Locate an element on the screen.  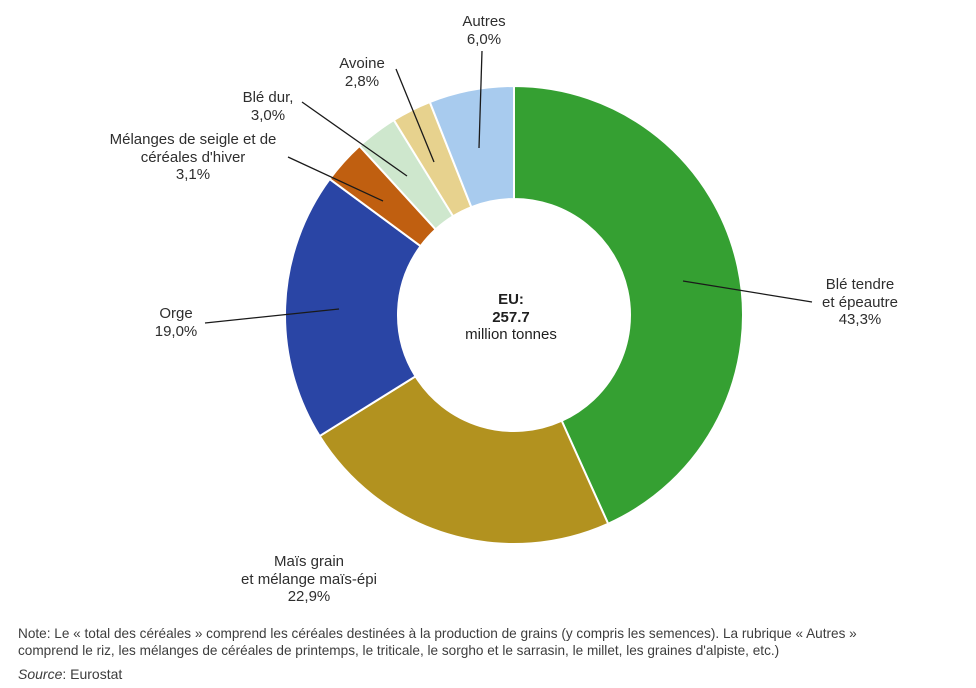
source-line: Source: Eurostat is located at coordinates (70, 674).